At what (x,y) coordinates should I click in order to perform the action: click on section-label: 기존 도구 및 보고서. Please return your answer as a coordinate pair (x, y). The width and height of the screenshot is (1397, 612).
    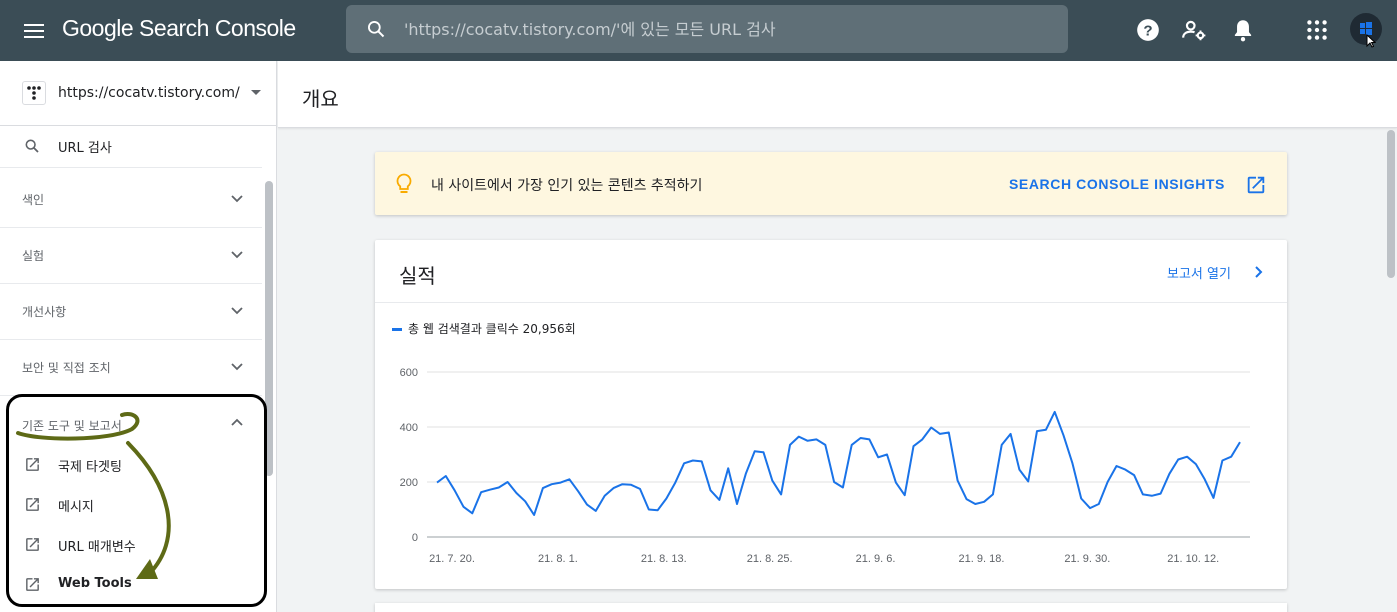
    Looking at the image, I should click on (72, 426).